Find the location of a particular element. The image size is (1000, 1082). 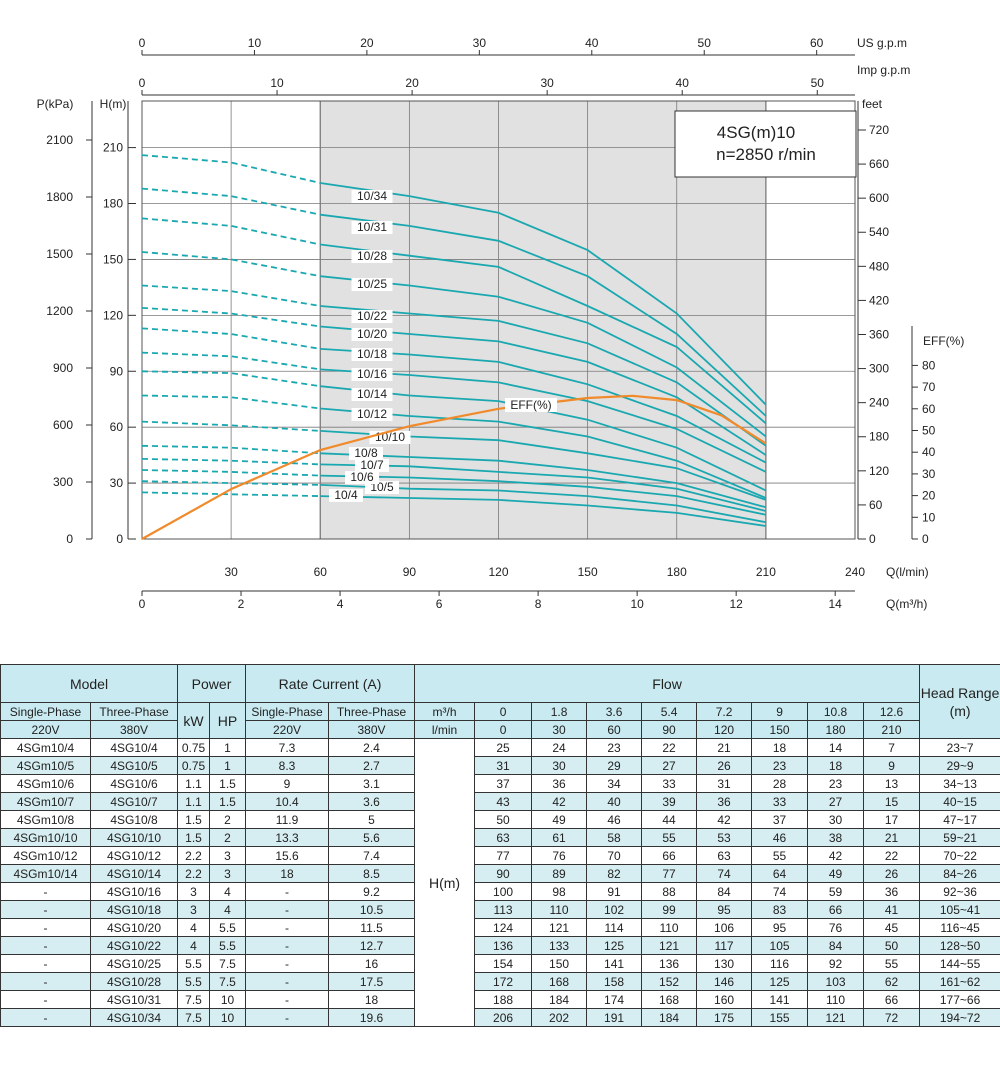

power-hp: 10 is located at coordinates (228, 1017).